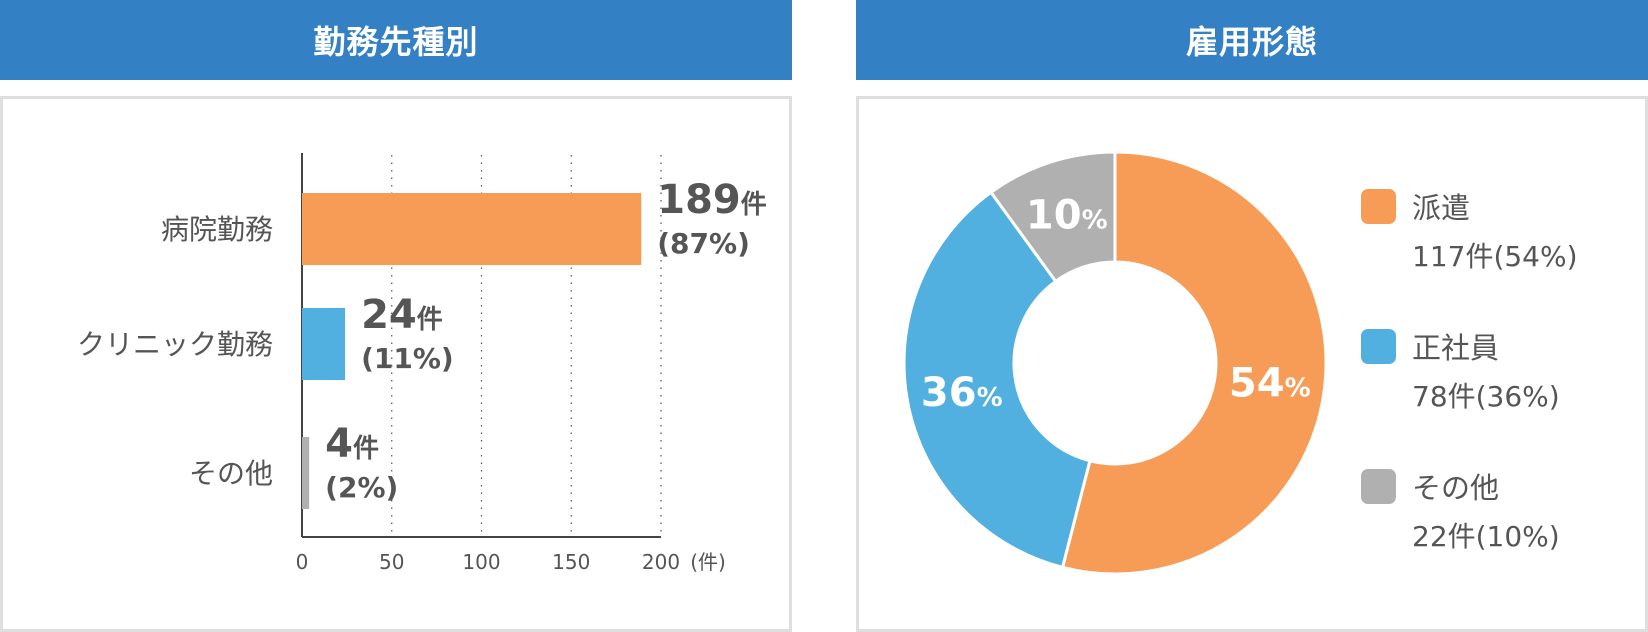 The width and height of the screenshot is (1648, 632). Describe the element at coordinates (217, 229) in the screenshot. I see `category-label: 病院勤務` at that location.